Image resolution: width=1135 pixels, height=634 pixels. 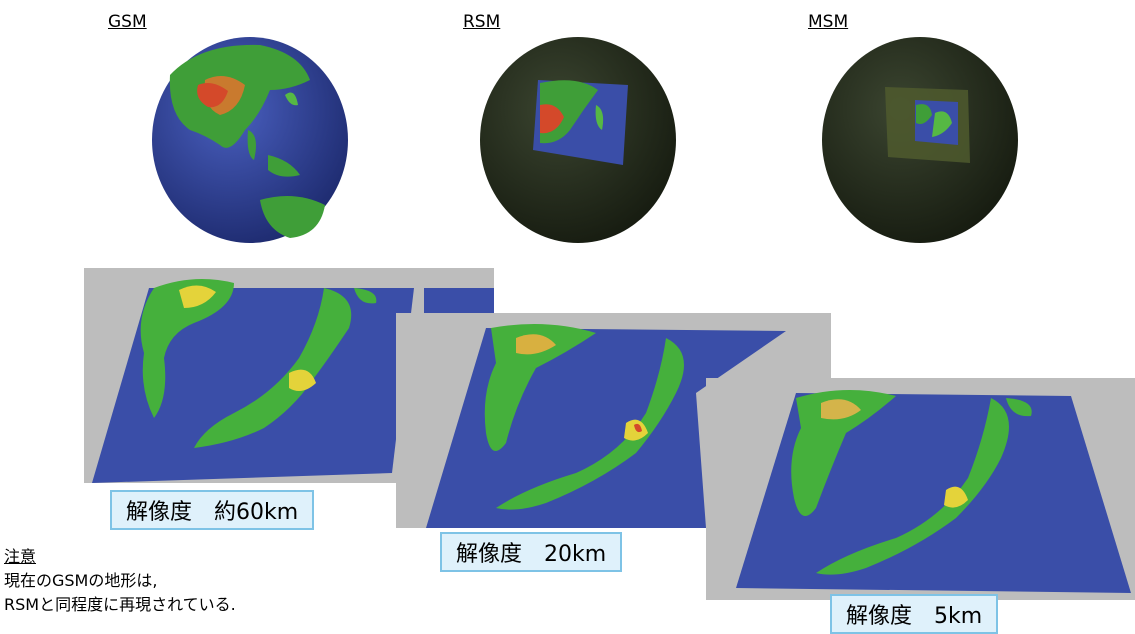 What do you see at coordinates (914, 614) in the screenshot?
I see `msm-resolution-badge: 解像度 5km` at bounding box center [914, 614].